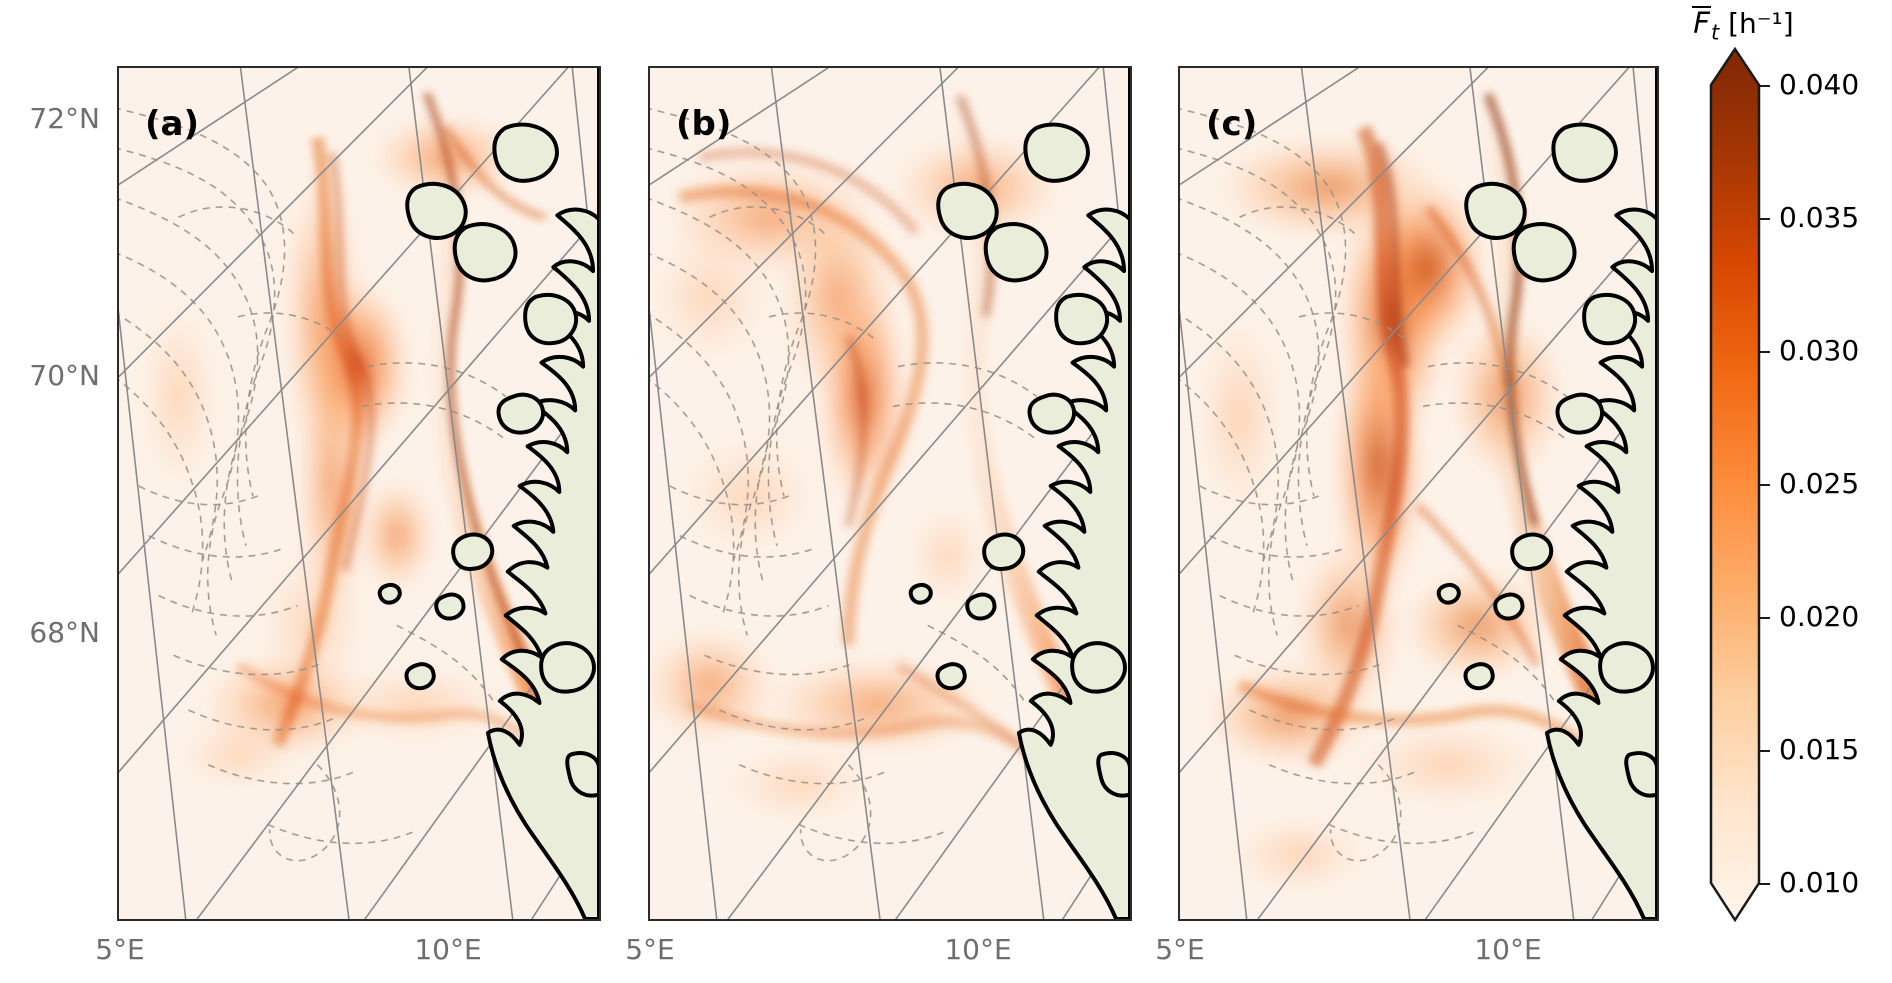 The width and height of the screenshot is (1892, 983). Describe the element at coordinates (1715, 32) in the screenshot. I see `colorbar-title-subscript: t` at that location.